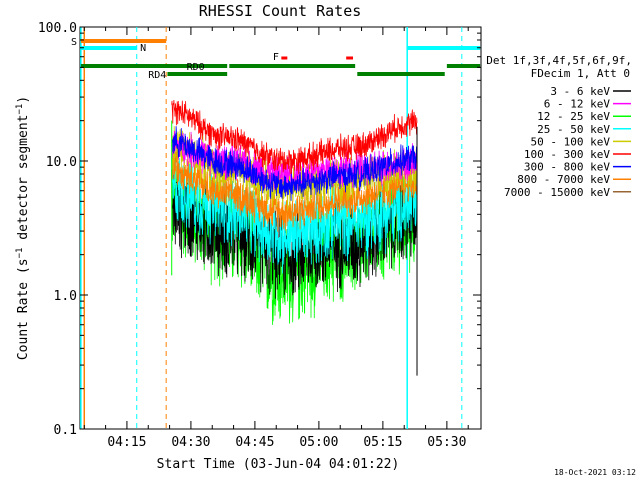 The height and width of the screenshot is (480, 640). Describe the element at coordinates (23, 228) in the screenshot. I see `y-axis-label: Count Rate (s−1 detector segment−1)` at that location.